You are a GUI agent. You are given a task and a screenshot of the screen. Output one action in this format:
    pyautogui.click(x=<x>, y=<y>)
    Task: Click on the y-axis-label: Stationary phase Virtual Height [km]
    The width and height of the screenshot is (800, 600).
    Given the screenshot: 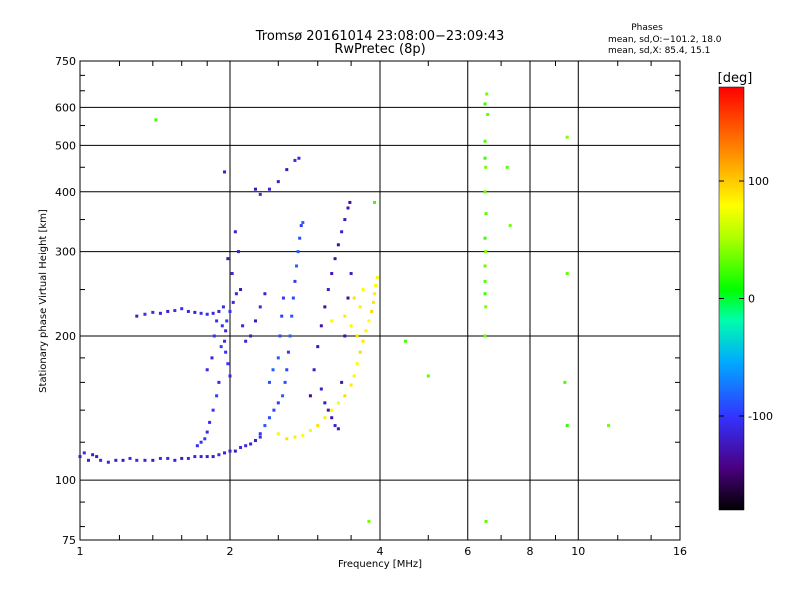 What is the action you would take?
    pyautogui.click(x=43, y=301)
    